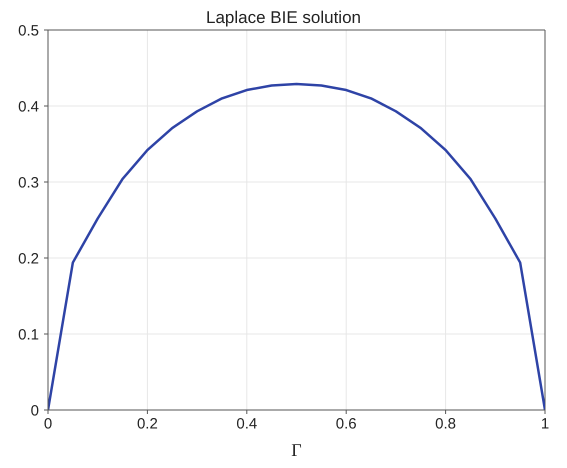 The width and height of the screenshot is (567, 468). Describe the element at coordinates (296, 450) in the screenshot. I see `x-axis-title: Γ` at that location.